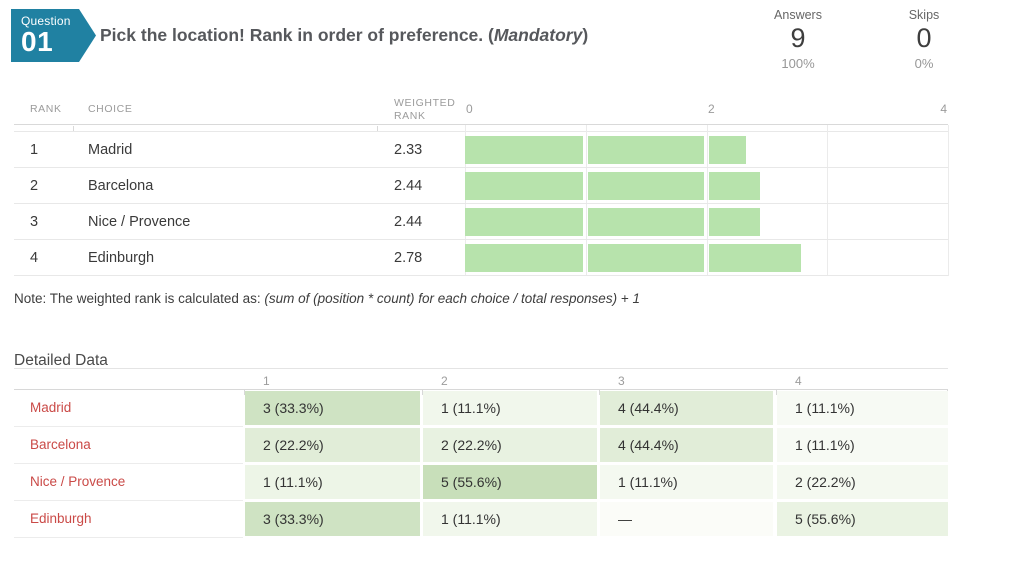  Describe the element at coordinates (61, 518) in the screenshot. I see `detail-row-label: Edinburgh` at that location.